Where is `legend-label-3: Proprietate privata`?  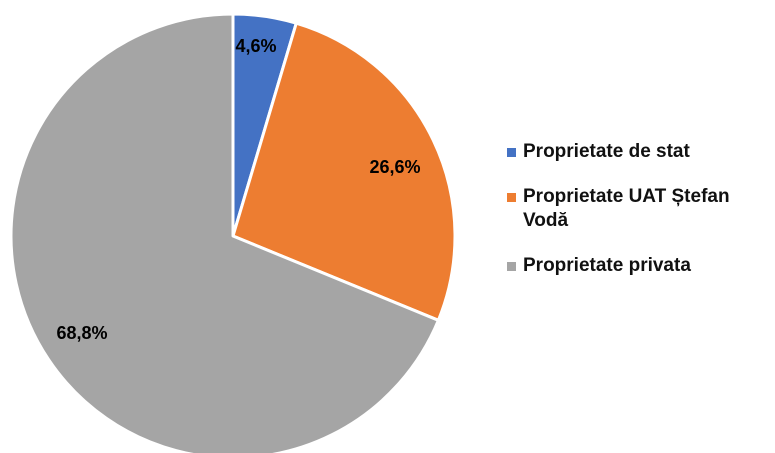 legend-label-3: Proprietate privata is located at coordinates (607, 265).